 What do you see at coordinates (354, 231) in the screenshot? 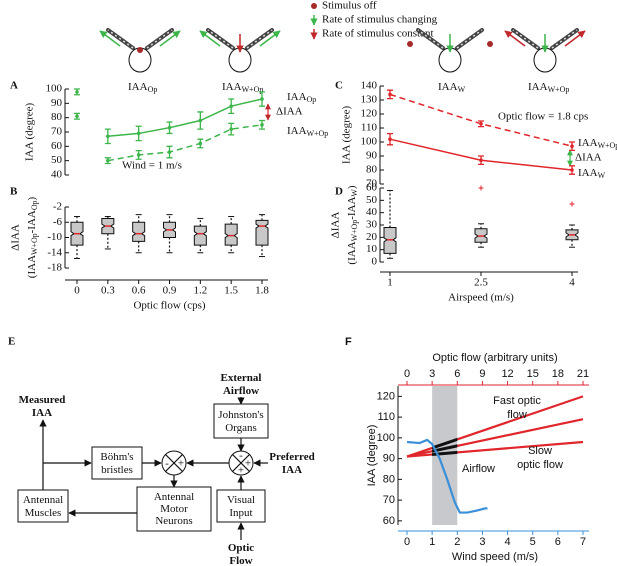
I see `y-axis-label-part: W+Op` at bounding box center [354, 231].